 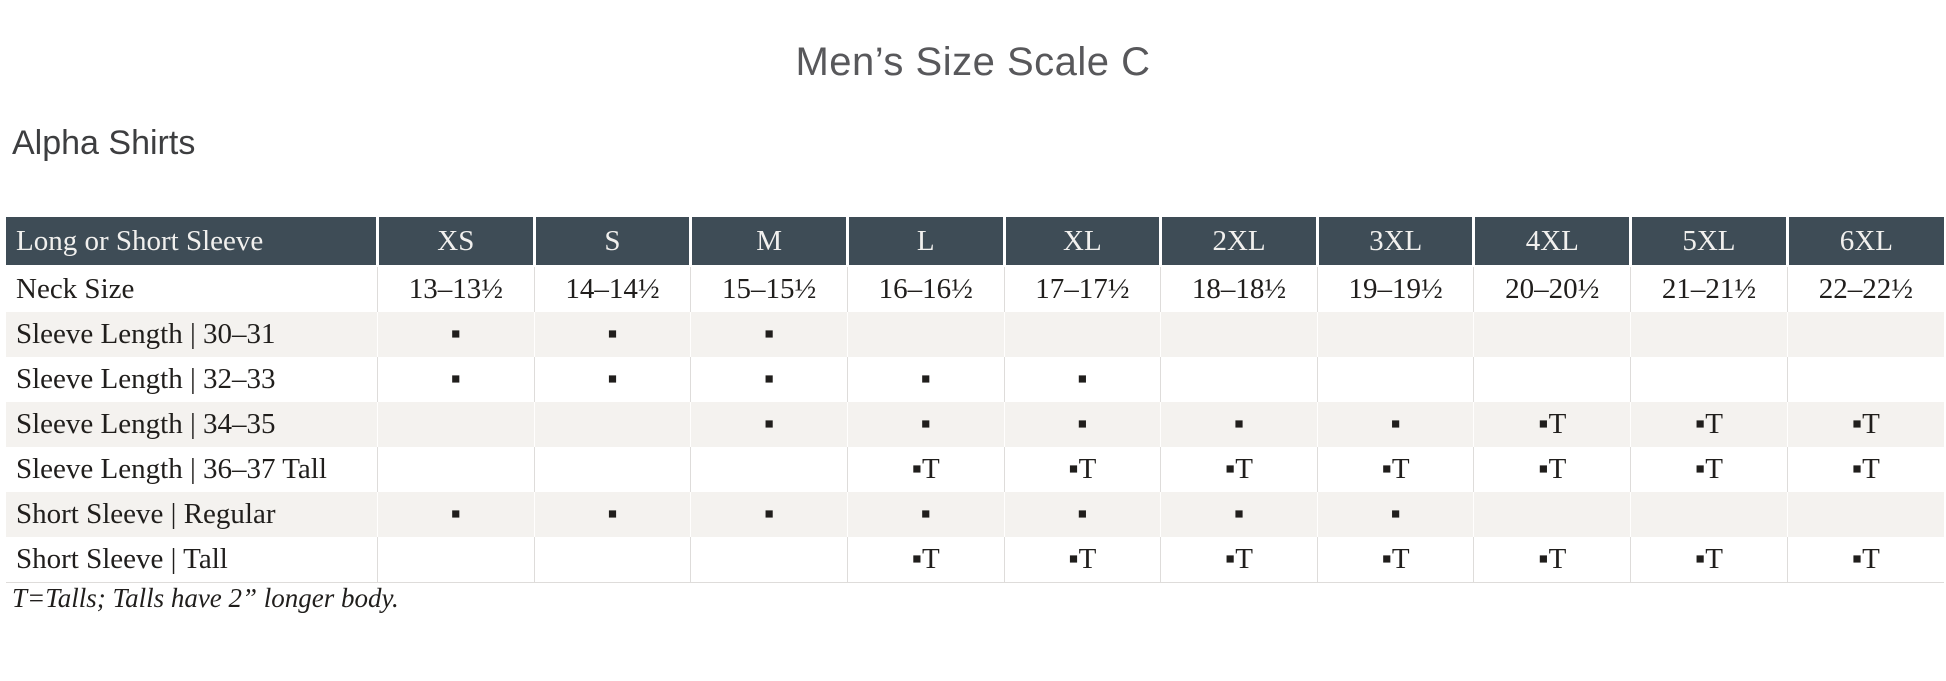 What do you see at coordinates (1708, 241) in the screenshot?
I see `size-column-header: 5XL` at bounding box center [1708, 241].